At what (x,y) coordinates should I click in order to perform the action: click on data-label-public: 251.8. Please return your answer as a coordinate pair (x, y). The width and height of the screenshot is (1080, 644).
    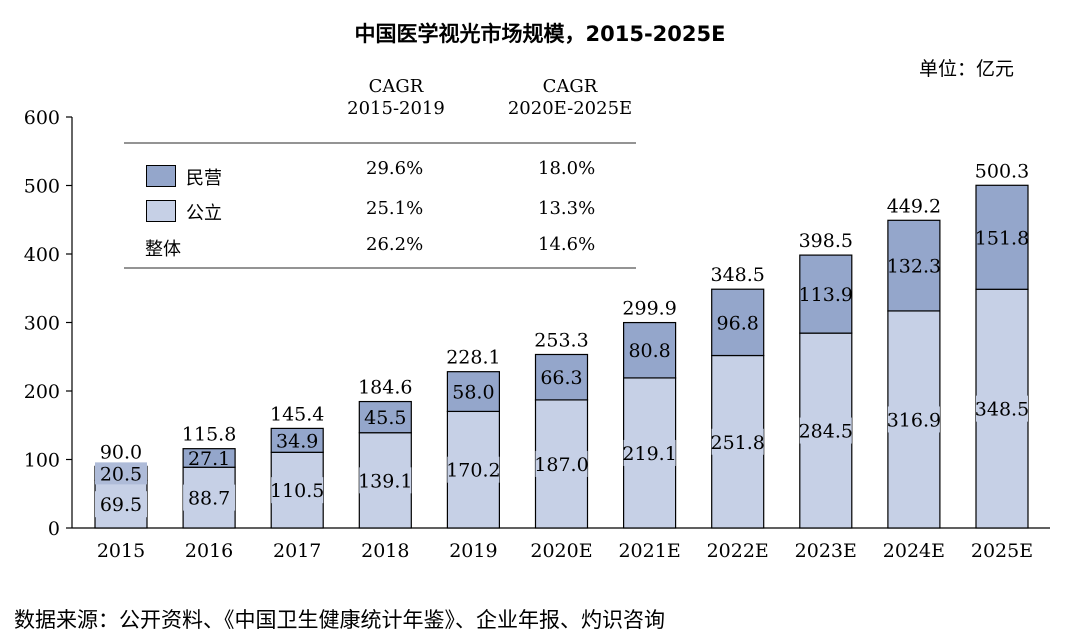
    Looking at the image, I should click on (737, 443).